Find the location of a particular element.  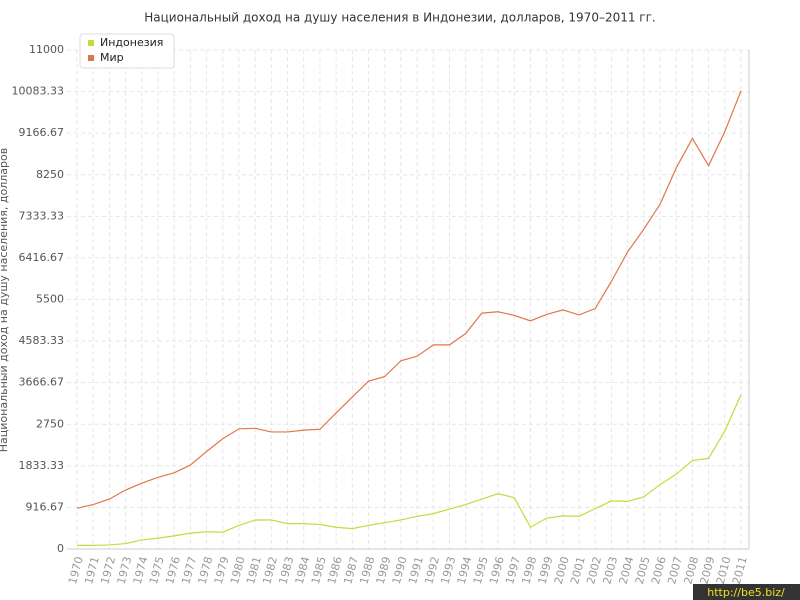

watermark-bg is located at coordinates (746, 592).